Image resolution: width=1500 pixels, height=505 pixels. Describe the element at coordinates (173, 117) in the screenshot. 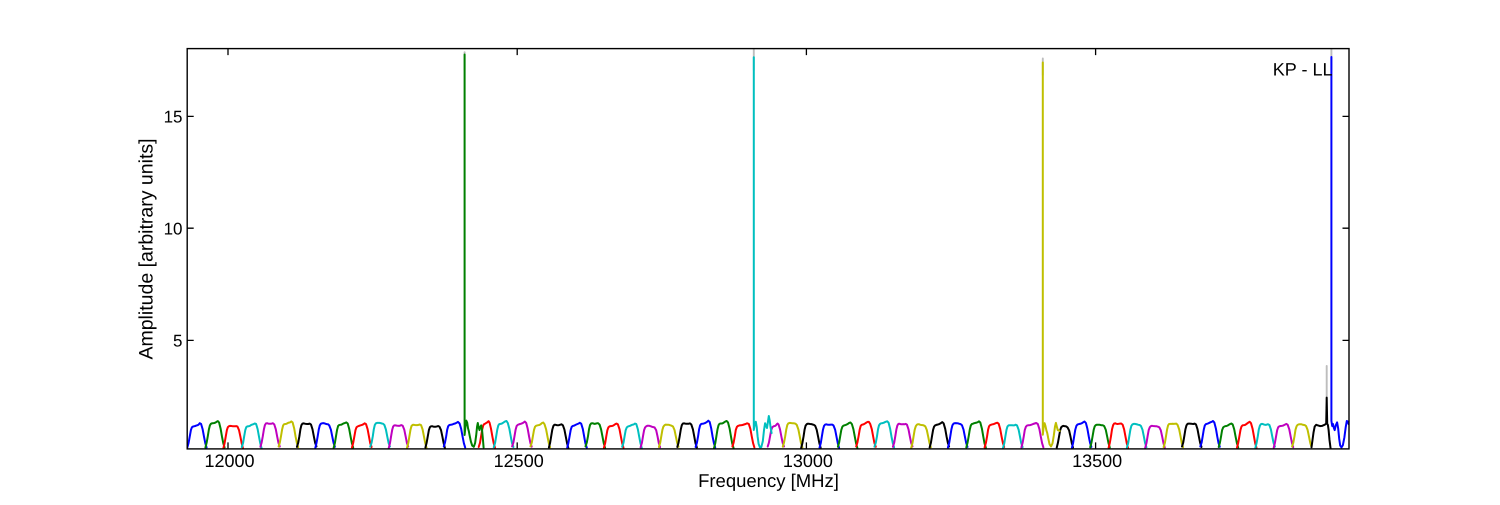

I see `svg-text: 15` at that location.